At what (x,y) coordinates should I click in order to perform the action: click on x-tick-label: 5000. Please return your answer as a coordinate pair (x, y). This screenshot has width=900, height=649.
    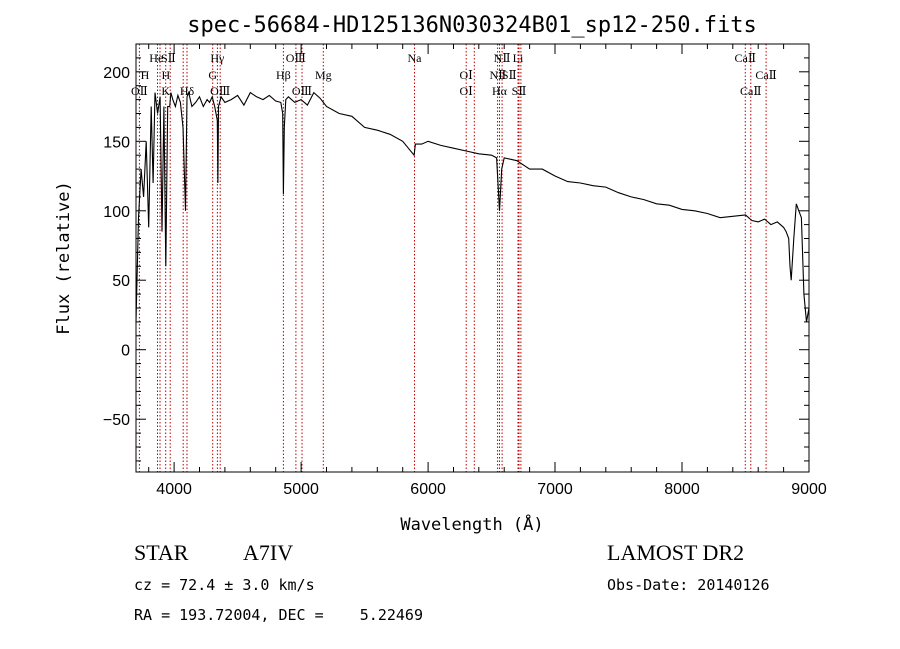
    Looking at the image, I should click on (301, 489).